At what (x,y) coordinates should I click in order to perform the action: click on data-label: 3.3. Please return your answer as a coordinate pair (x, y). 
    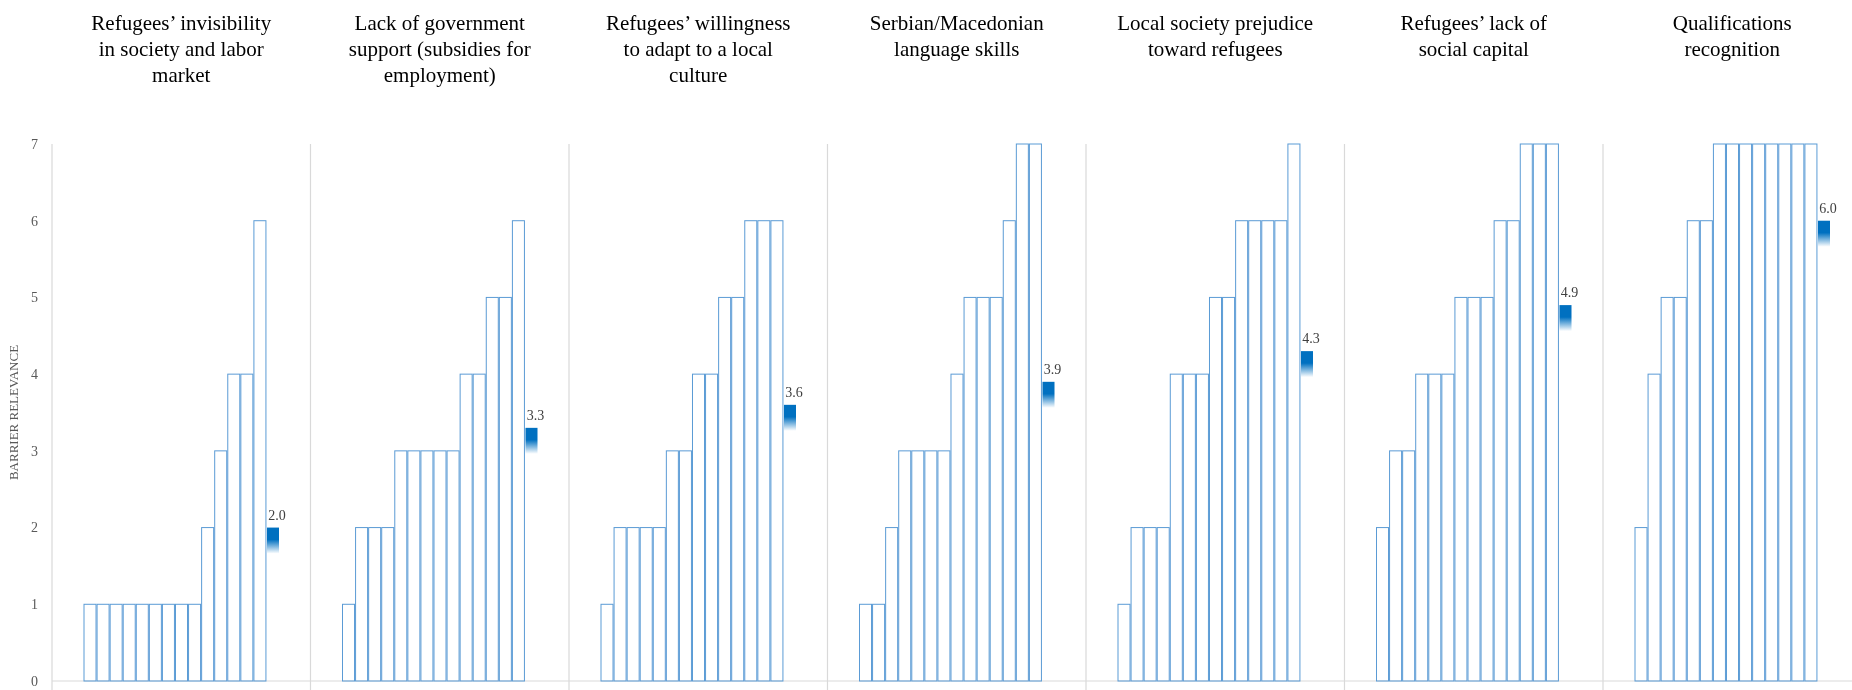
    Looking at the image, I should click on (535, 415).